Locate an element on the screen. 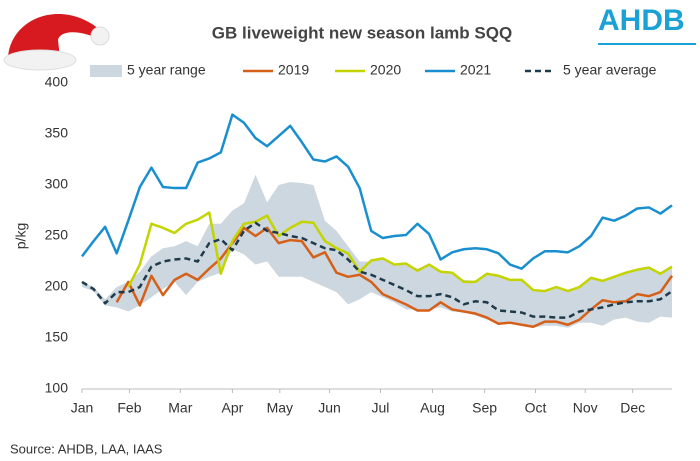 The width and height of the screenshot is (700, 461). santa-hat is located at coordinates (56, 42).